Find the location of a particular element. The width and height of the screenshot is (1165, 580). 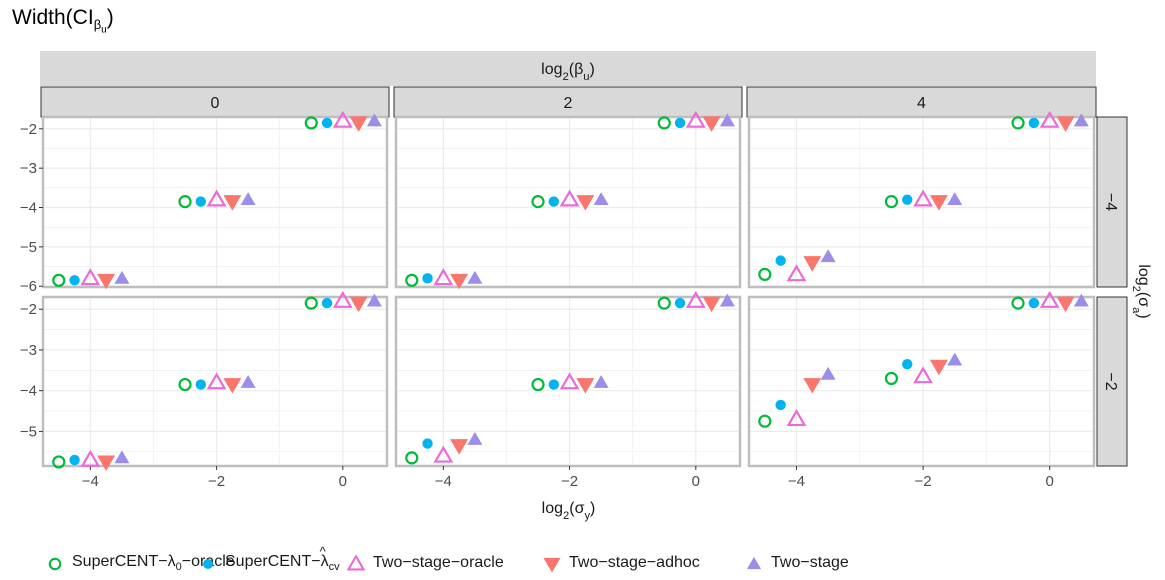

legend-item-Two-stage: Two−stage is located at coordinates (796, 563).